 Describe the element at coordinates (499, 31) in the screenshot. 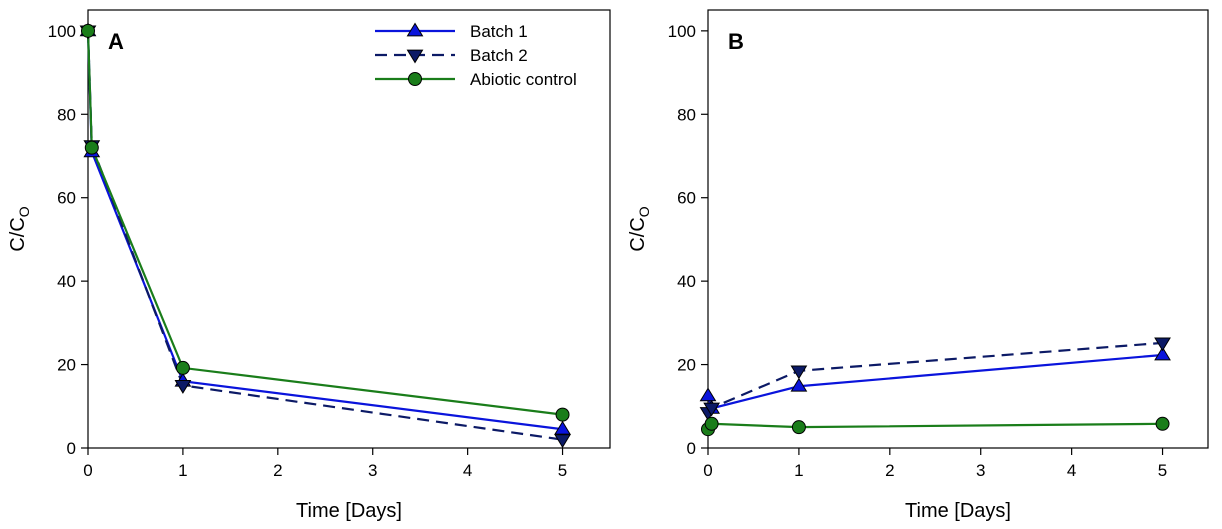

I see `legend-label: Batch 1` at that location.